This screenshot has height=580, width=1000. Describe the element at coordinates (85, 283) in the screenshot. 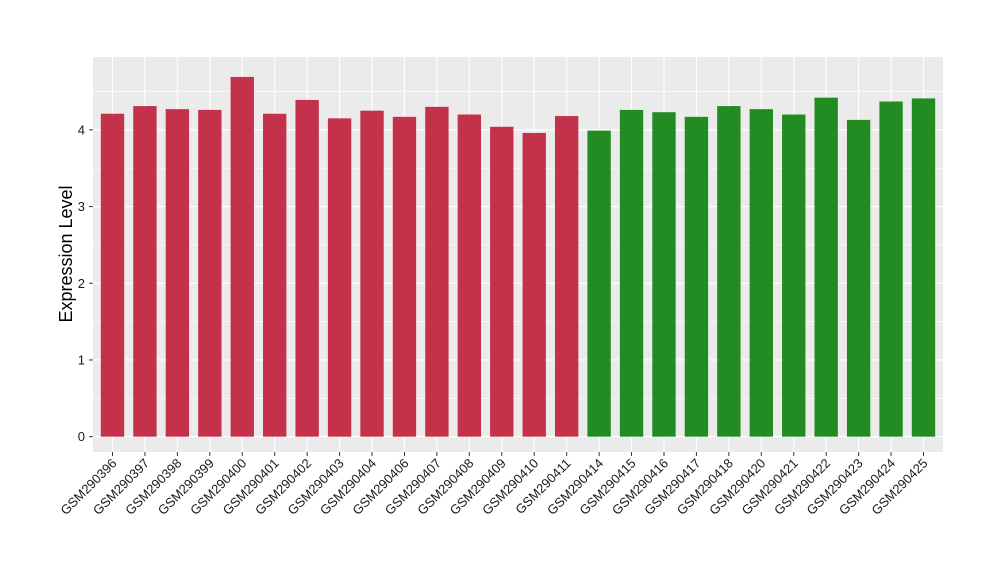

I see `y-axis-ticks: 0 1 2 3 4` at that location.